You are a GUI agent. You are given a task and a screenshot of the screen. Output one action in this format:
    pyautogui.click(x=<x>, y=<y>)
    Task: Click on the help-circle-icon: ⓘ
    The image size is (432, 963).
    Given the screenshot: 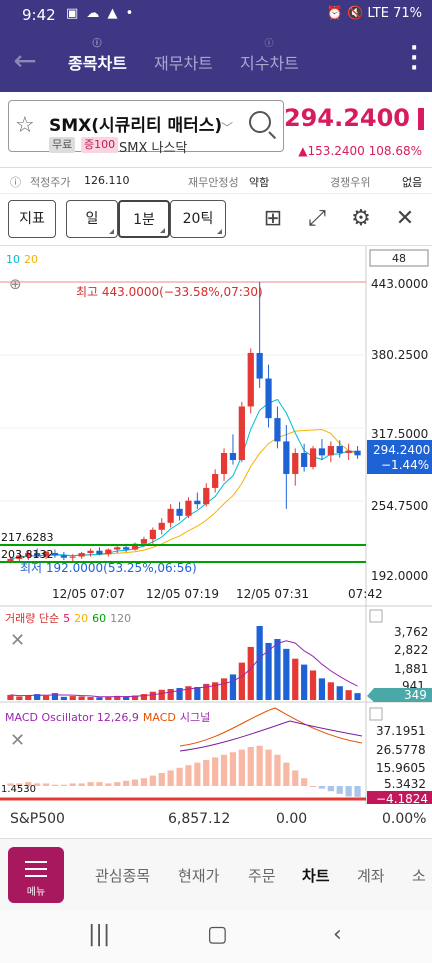 What is the action you would take?
    pyautogui.click(x=15, y=182)
    